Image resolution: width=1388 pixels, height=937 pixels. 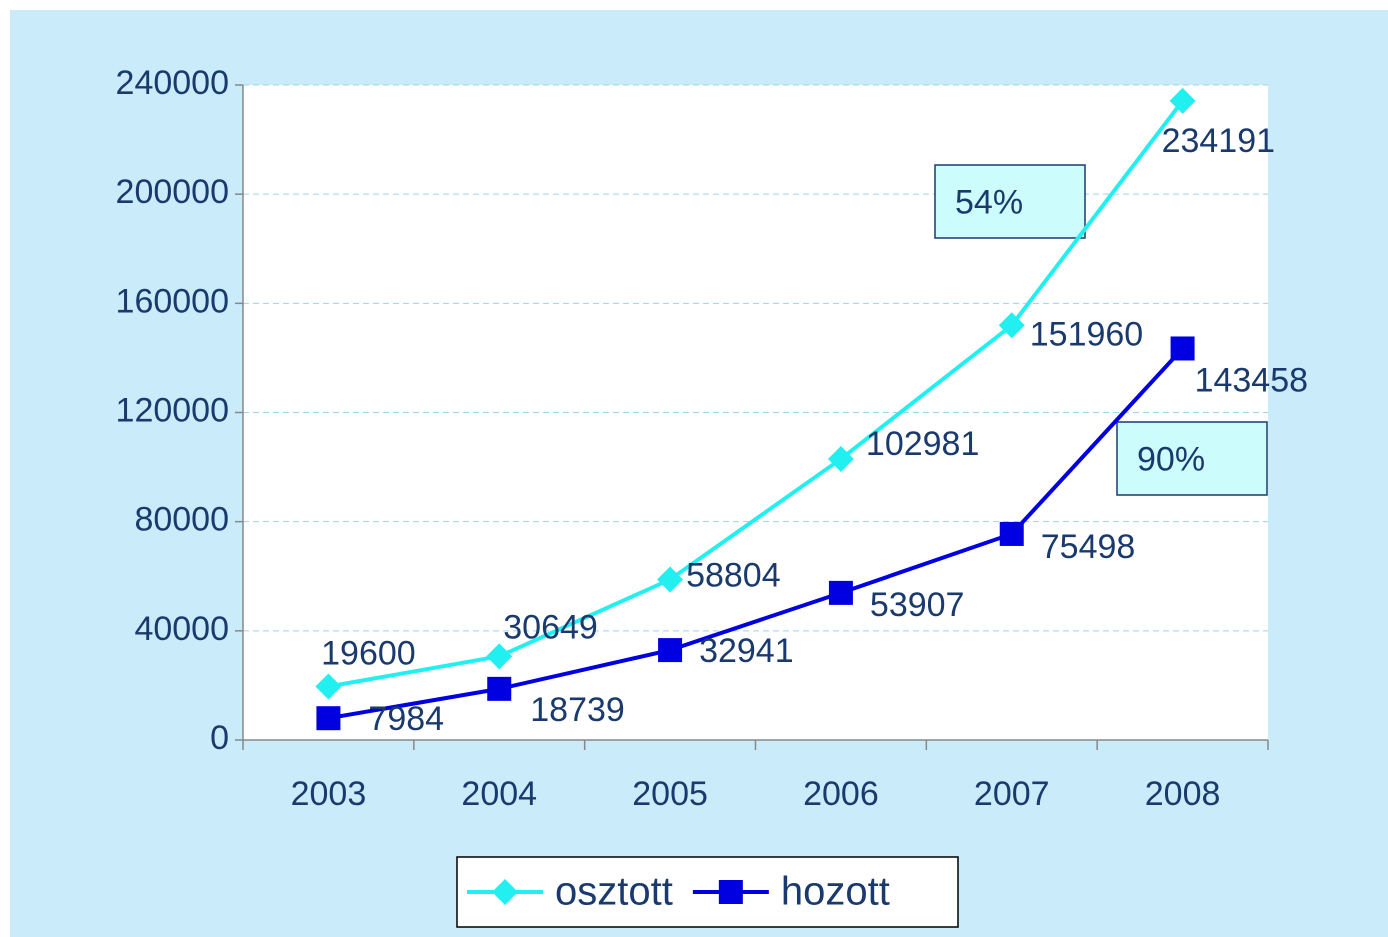 I want to click on data-label: 102981, so click(x=922, y=444).